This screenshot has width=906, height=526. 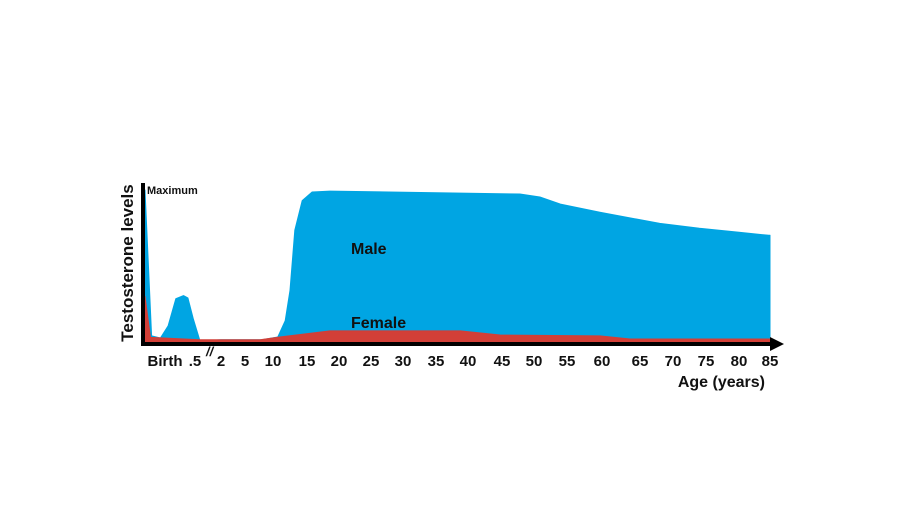 What do you see at coordinates (245, 361) in the screenshot?
I see `x-tick-label: 5` at bounding box center [245, 361].